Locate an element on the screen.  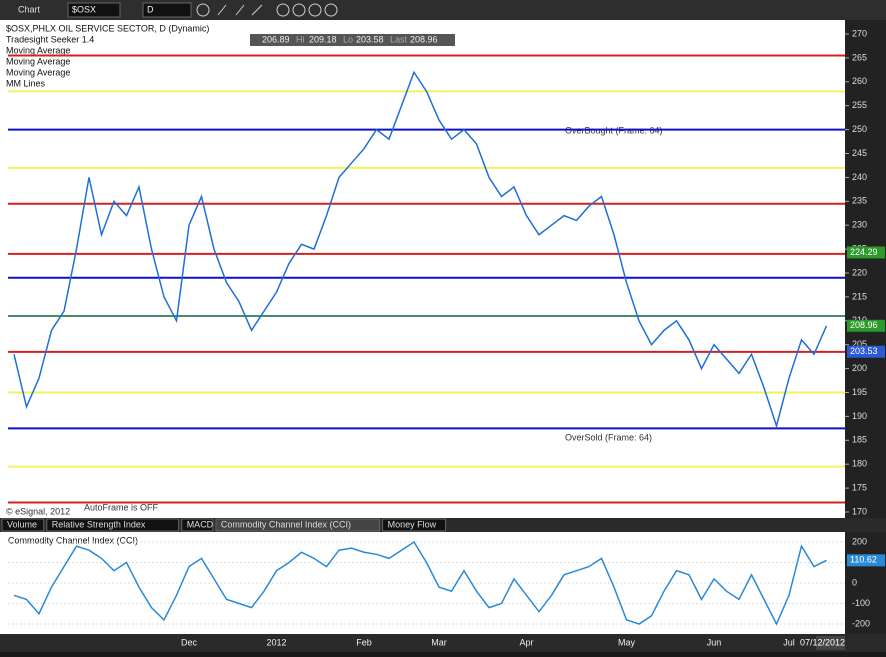
y-tick-label: 170 is located at coordinates (859, 511).